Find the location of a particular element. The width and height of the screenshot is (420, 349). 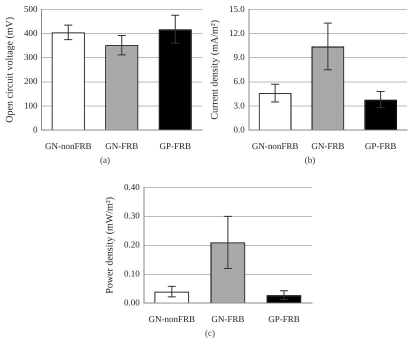

y-tick-label: 6.0 is located at coordinates (240, 81).